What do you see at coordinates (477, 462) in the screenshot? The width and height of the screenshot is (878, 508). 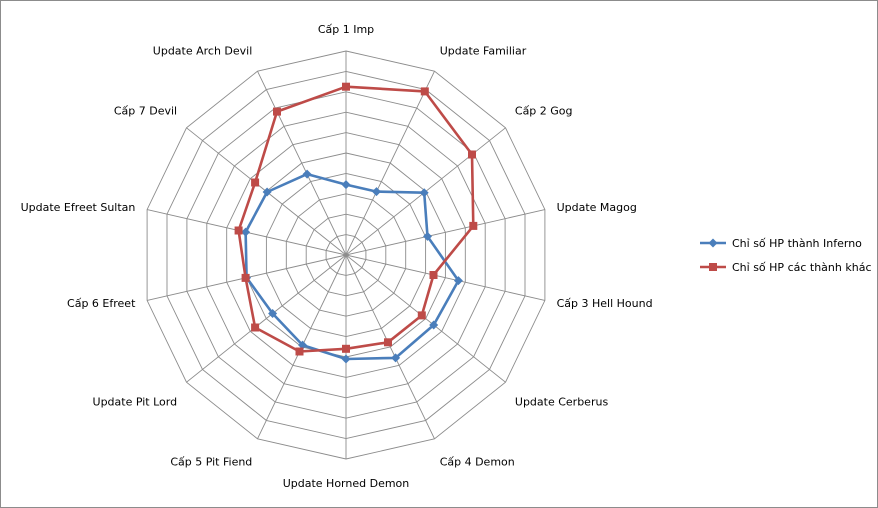 I see `axis-label: Cấp 4 Demon` at bounding box center [477, 462].